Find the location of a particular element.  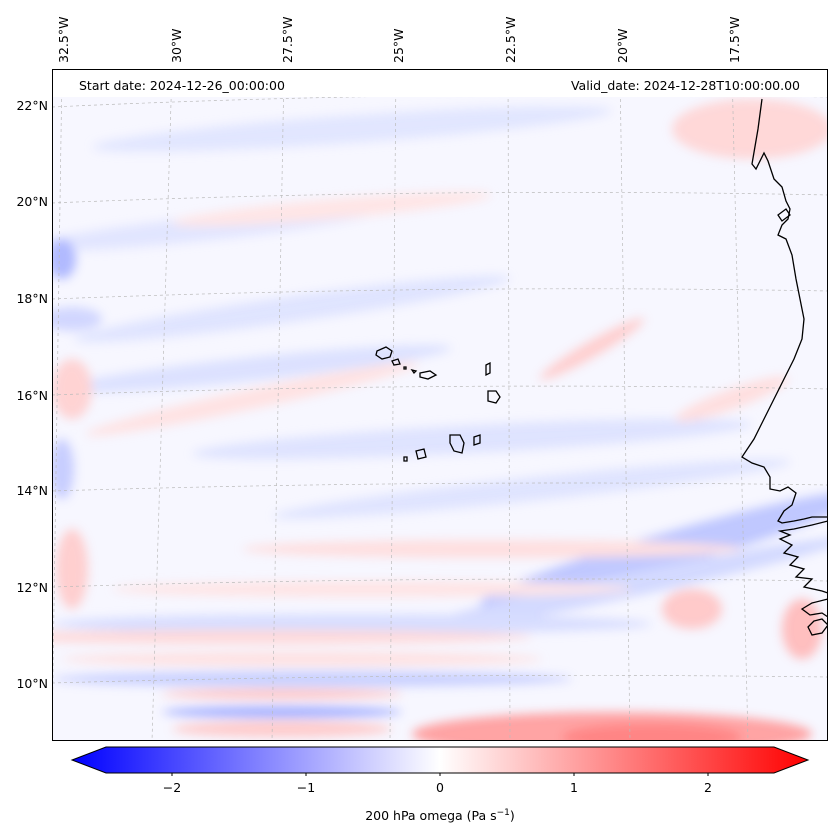

lat-label: 20°N is located at coordinates (32, 201).